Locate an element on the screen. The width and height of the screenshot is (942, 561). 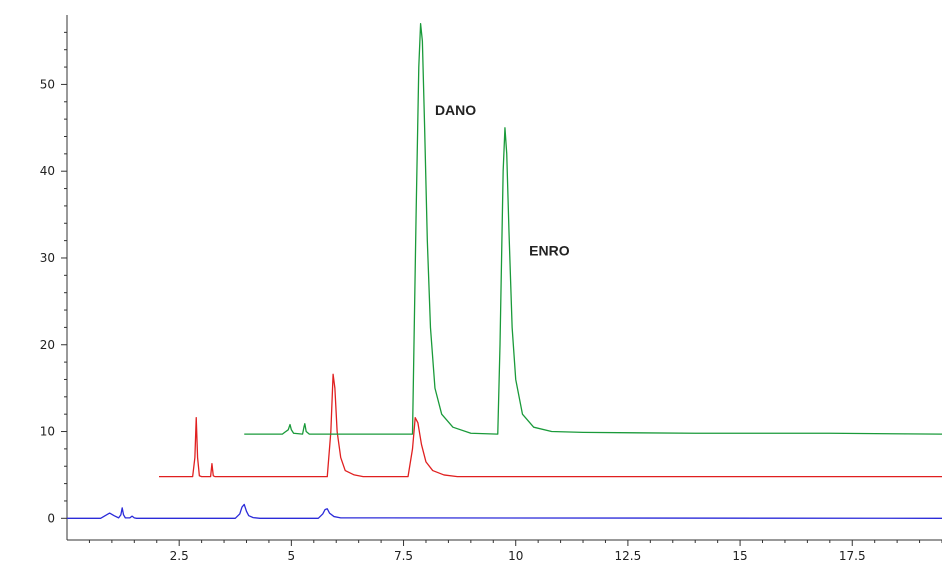
y-tick-label: 20 is located at coordinates (47, 345).